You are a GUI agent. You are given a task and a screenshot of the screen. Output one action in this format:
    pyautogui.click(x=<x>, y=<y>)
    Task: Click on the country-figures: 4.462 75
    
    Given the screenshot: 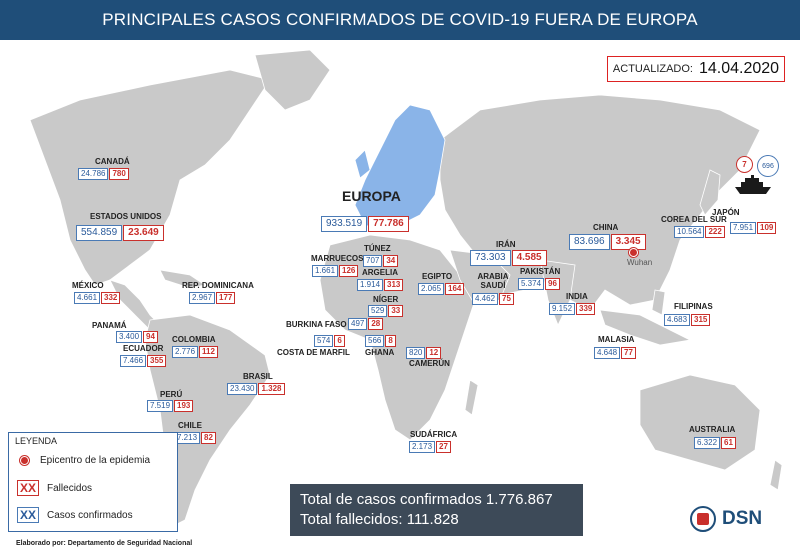 What is the action you would take?
    pyautogui.click(x=493, y=299)
    